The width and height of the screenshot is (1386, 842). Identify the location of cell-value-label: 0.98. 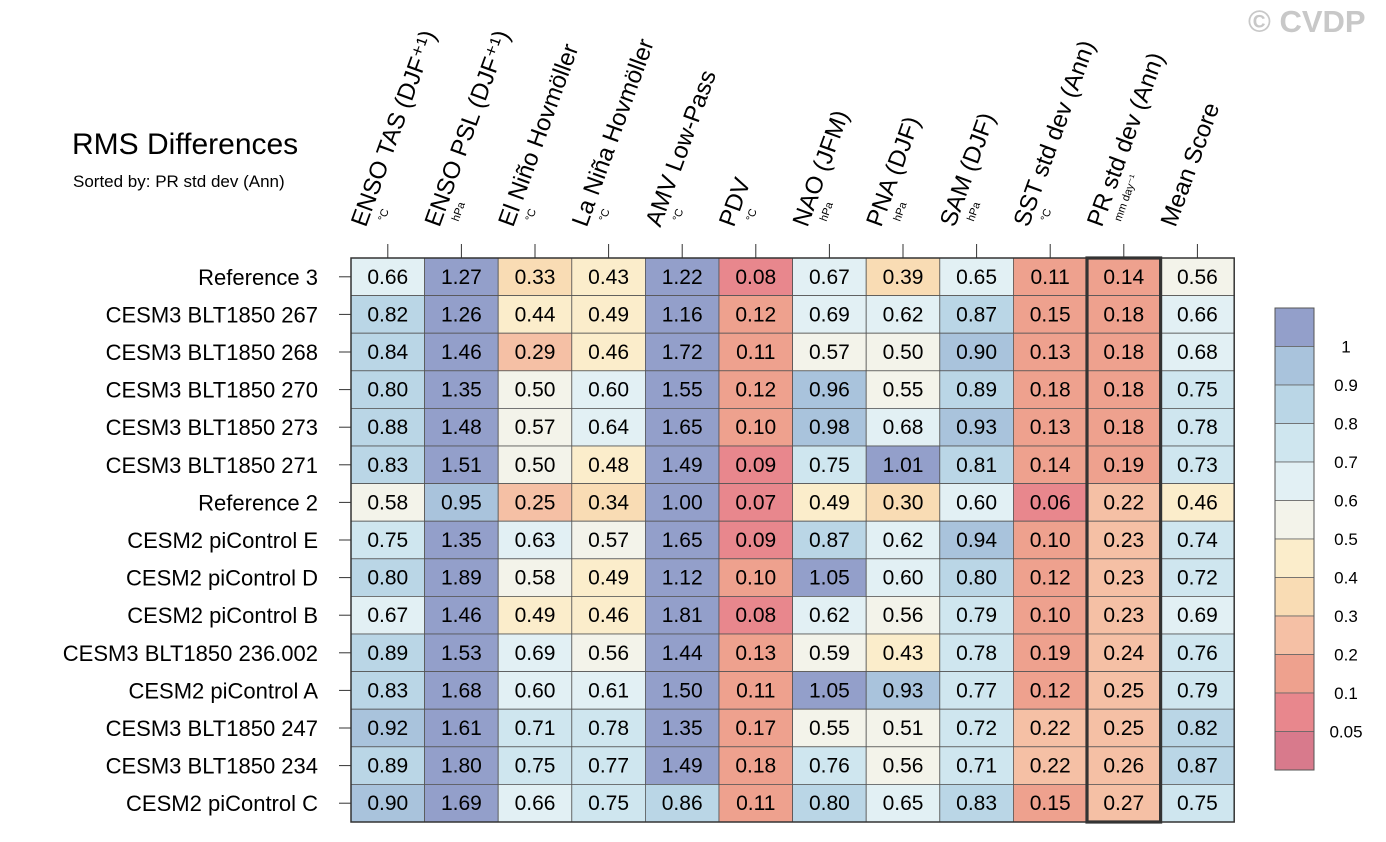
(829, 427).